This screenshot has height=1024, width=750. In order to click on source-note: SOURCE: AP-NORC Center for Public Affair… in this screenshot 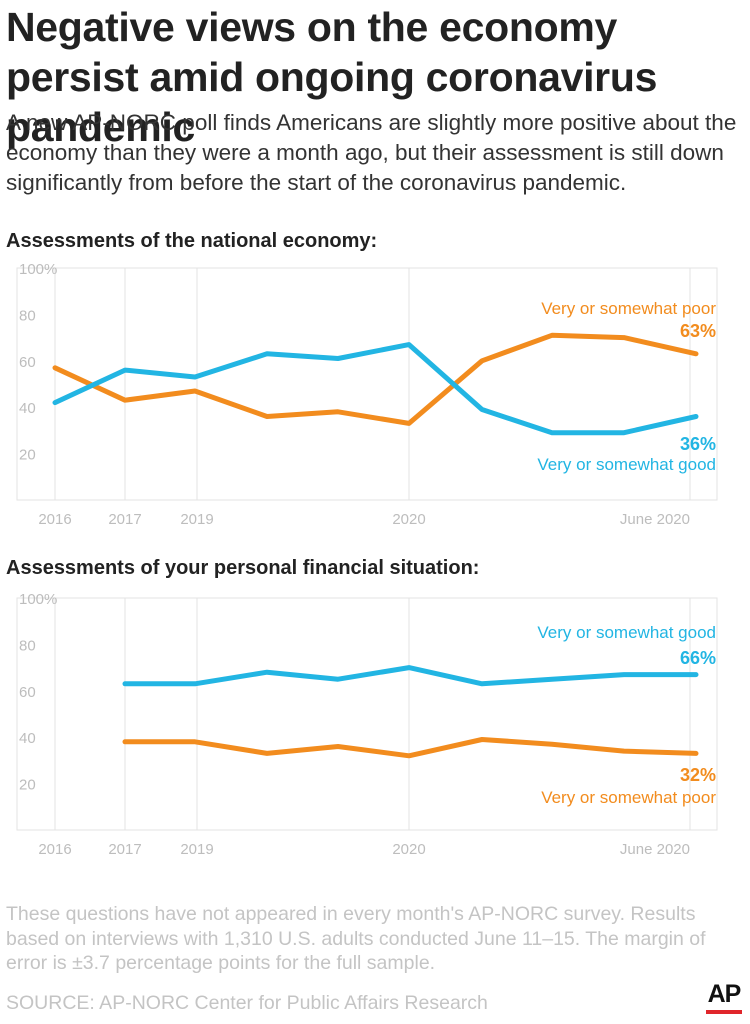, I will do `click(247, 1003)`.